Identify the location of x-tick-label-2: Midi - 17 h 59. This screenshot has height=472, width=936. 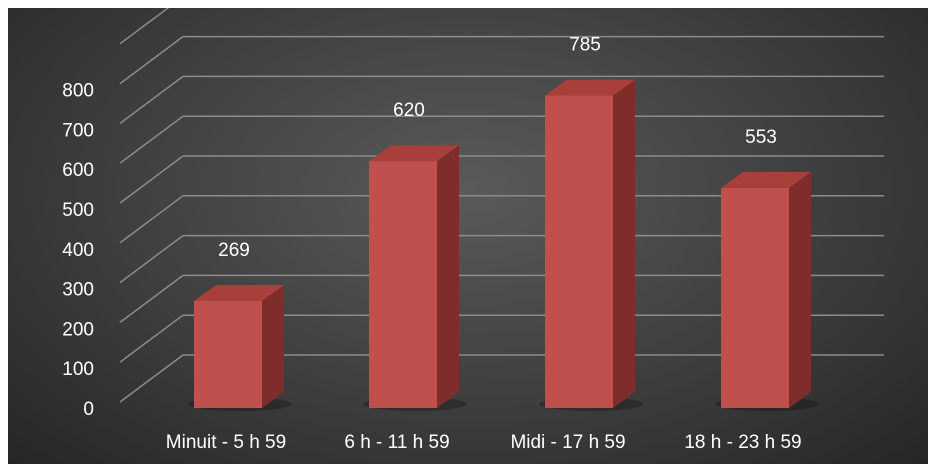
(567, 442).